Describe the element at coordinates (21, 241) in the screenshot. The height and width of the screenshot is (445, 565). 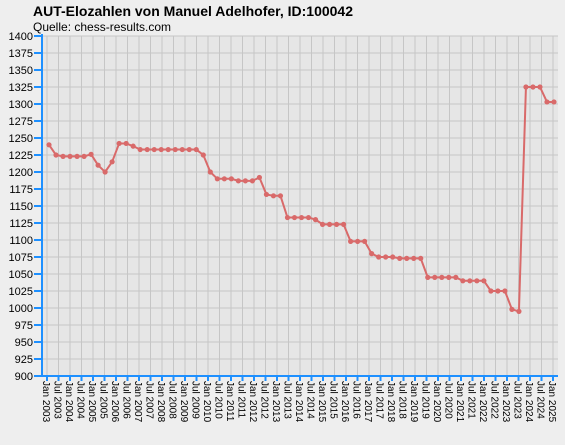
I see `y-tick-label: 1100` at that location.